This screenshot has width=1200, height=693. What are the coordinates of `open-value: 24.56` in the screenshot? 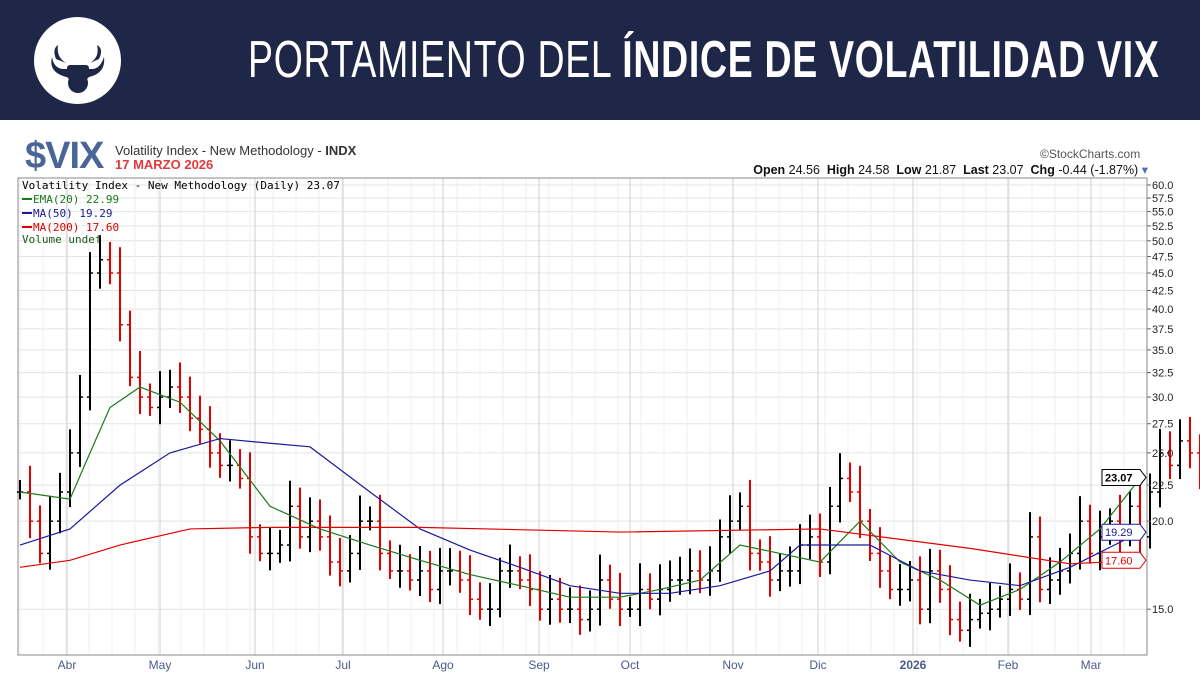 It's located at (804, 170).